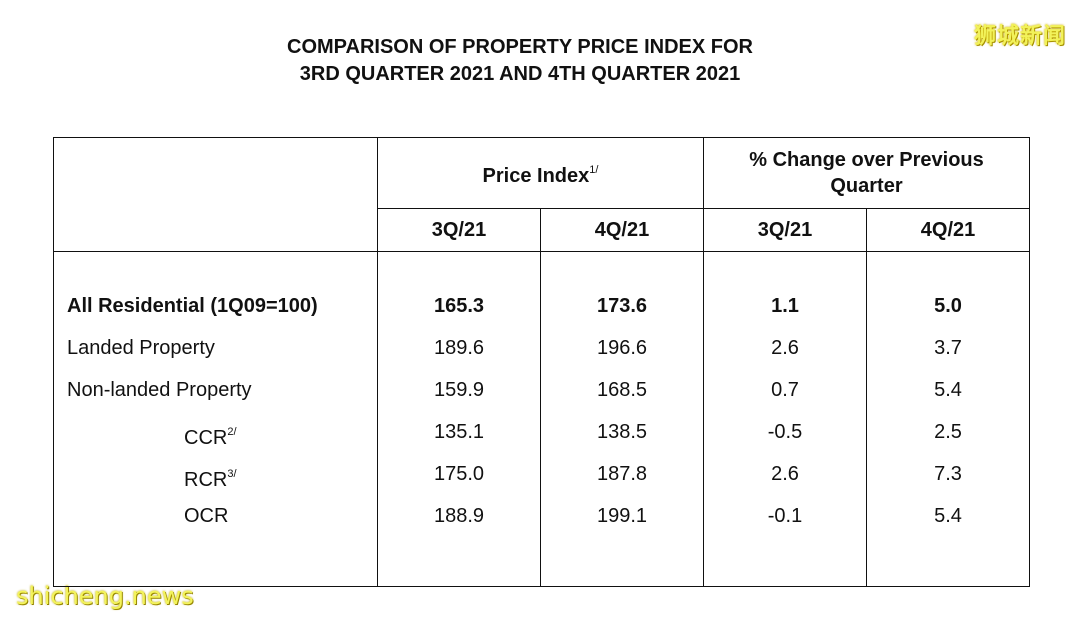 Image resolution: width=1080 pixels, height=617 pixels. Describe the element at coordinates (459, 474) in the screenshot. I see `cell-pi-3q21: 175.0` at that location.